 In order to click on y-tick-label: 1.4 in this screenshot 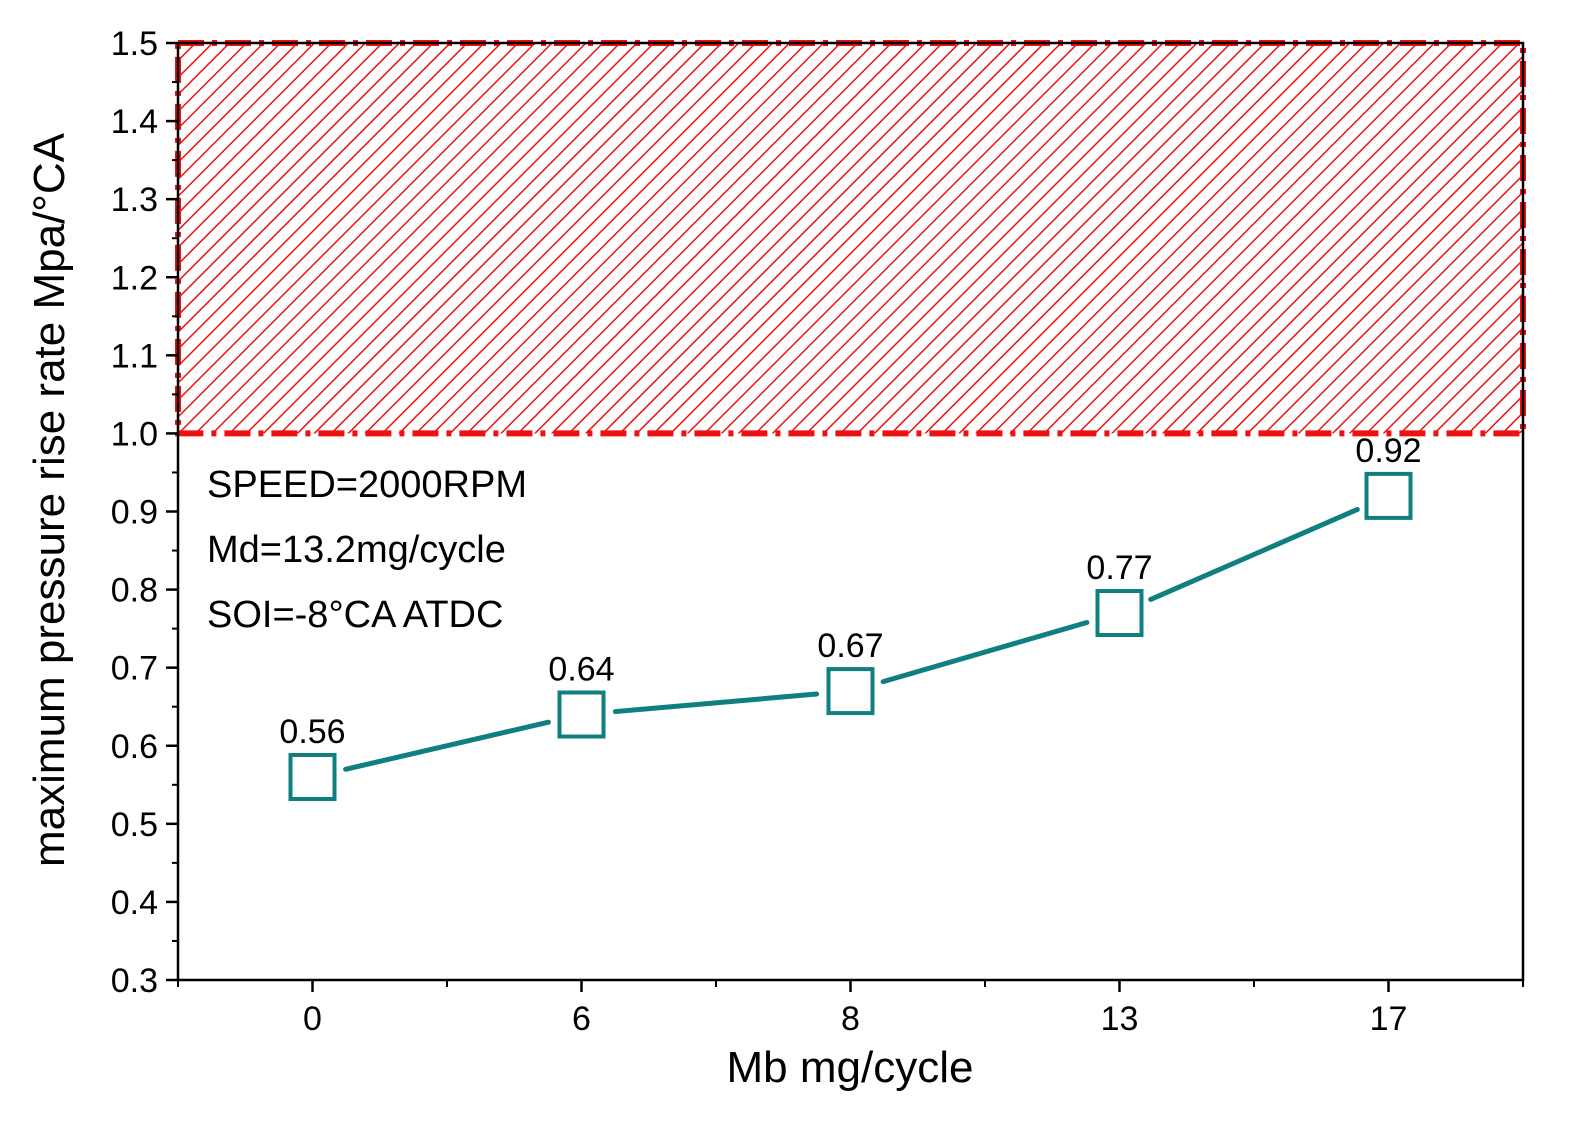, I will do `click(134, 122)`.